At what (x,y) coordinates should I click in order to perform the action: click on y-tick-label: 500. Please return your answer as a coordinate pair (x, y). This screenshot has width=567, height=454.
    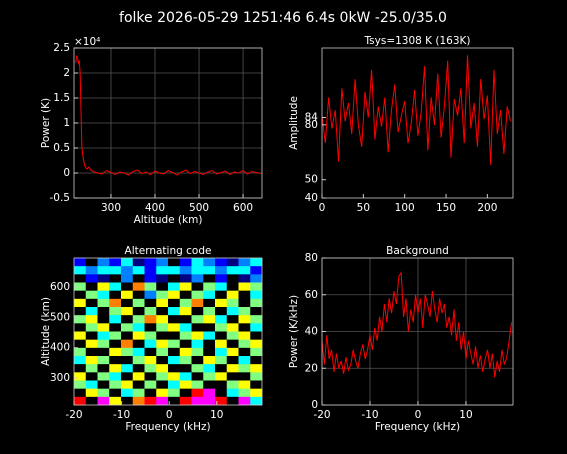
    Looking at the image, I should click on (60, 317).